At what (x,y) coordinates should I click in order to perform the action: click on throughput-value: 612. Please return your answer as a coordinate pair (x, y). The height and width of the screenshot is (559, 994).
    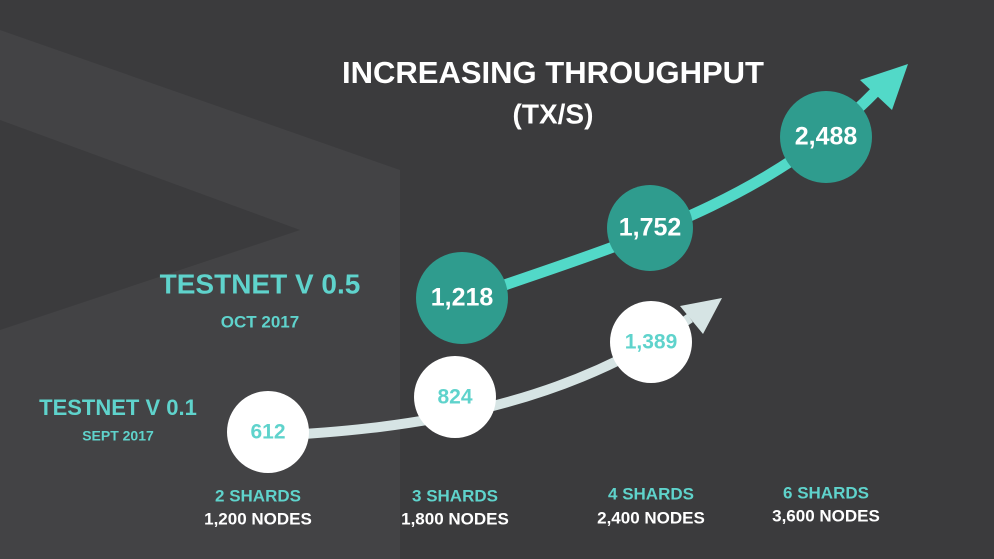
    Looking at the image, I should click on (267, 432).